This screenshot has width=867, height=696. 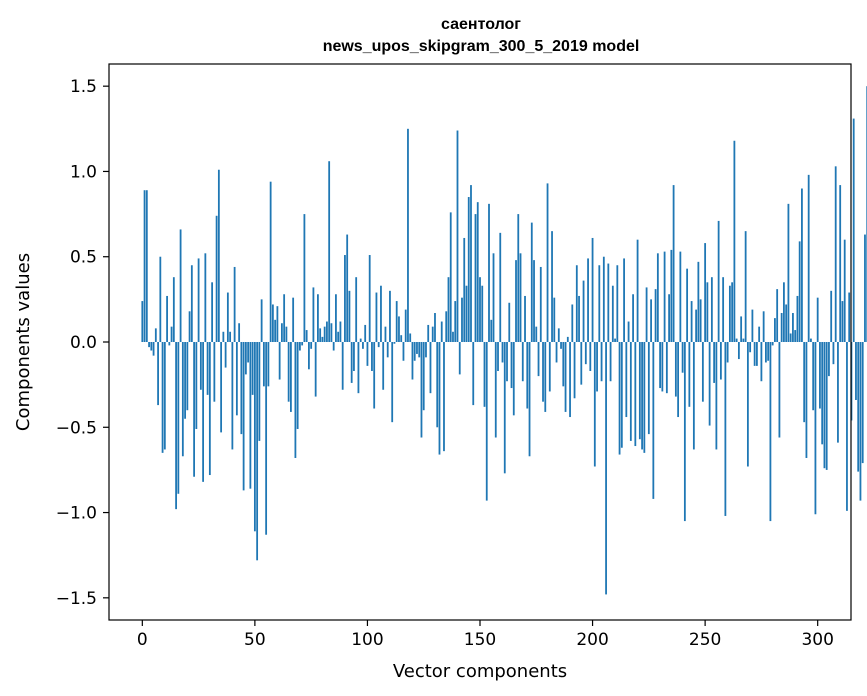 What do you see at coordinates (705, 640) in the screenshot?
I see `x-tick-label: 250` at bounding box center [705, 640].